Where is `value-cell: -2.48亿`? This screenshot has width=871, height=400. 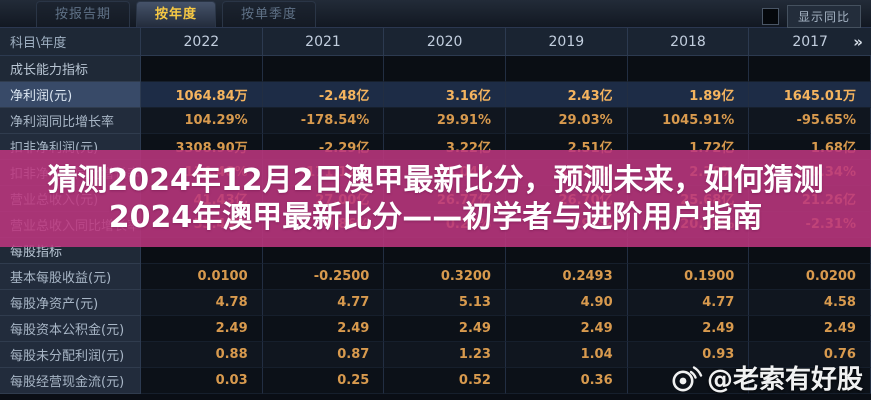
value-cell: -2.48亿 is located at coordinates (323, 95).